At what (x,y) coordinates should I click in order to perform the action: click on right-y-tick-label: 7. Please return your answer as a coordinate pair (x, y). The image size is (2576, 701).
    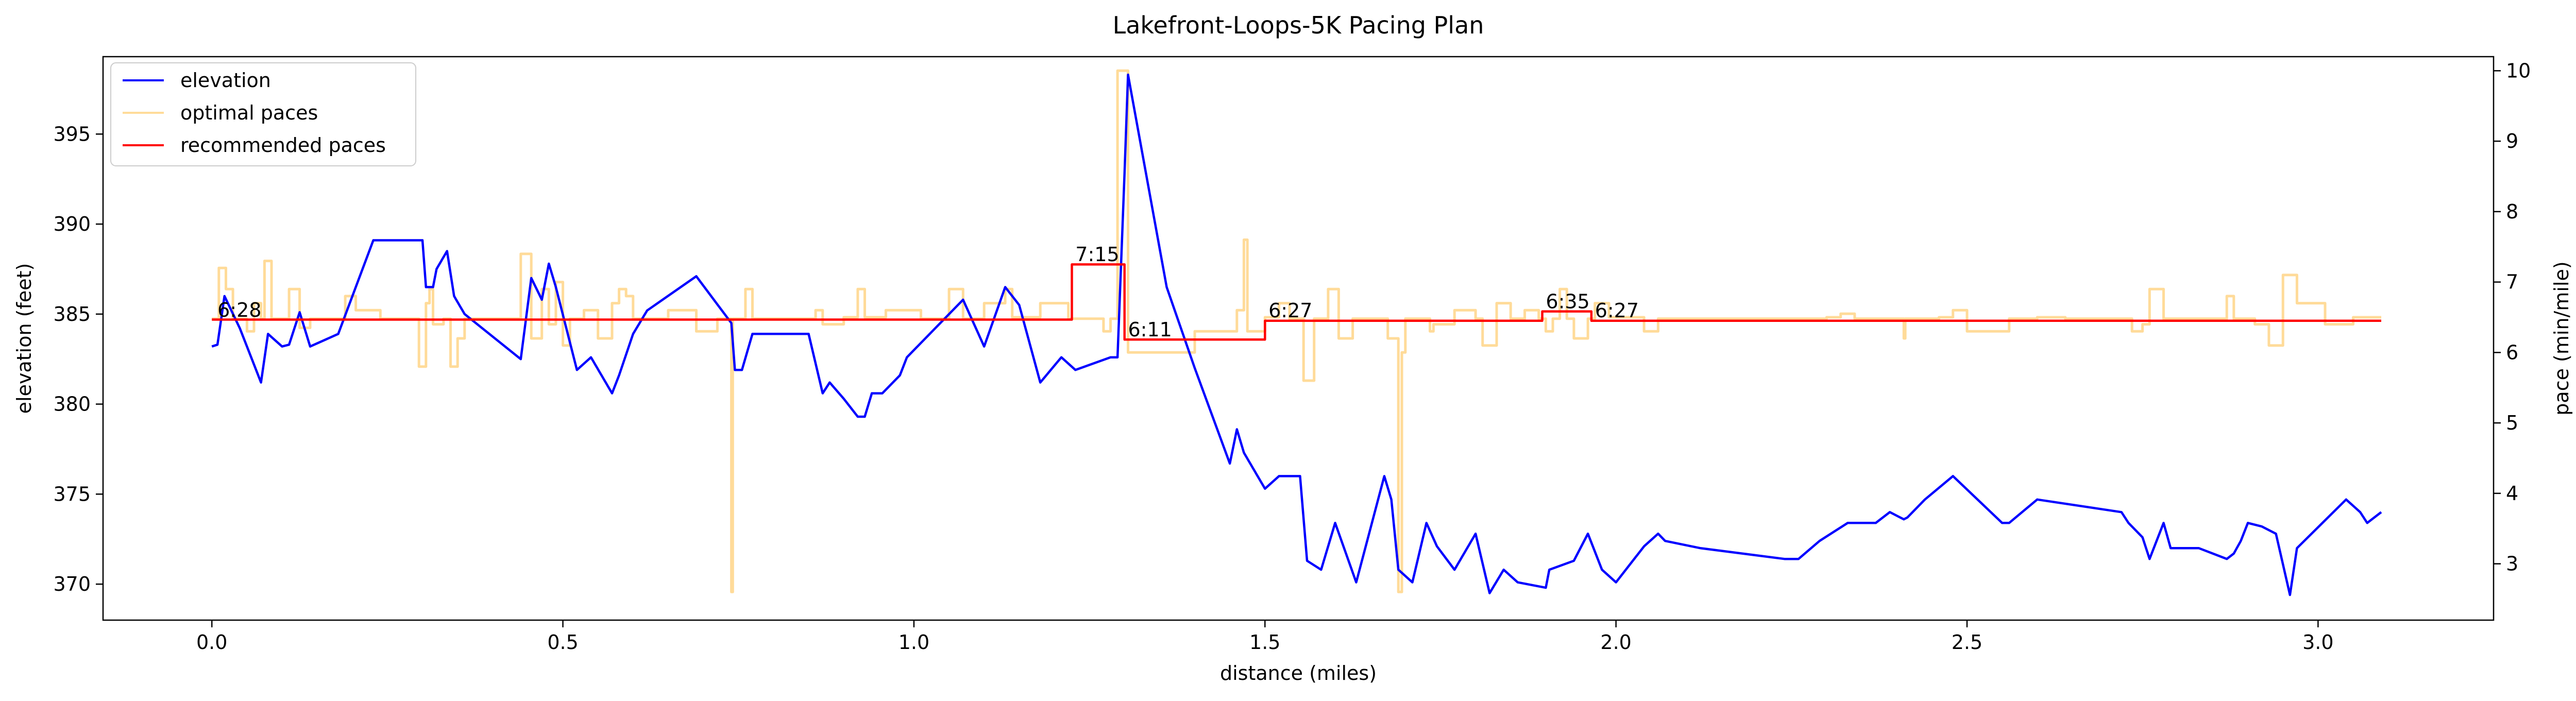
    Looking at the image, I should click on (2512, 282).